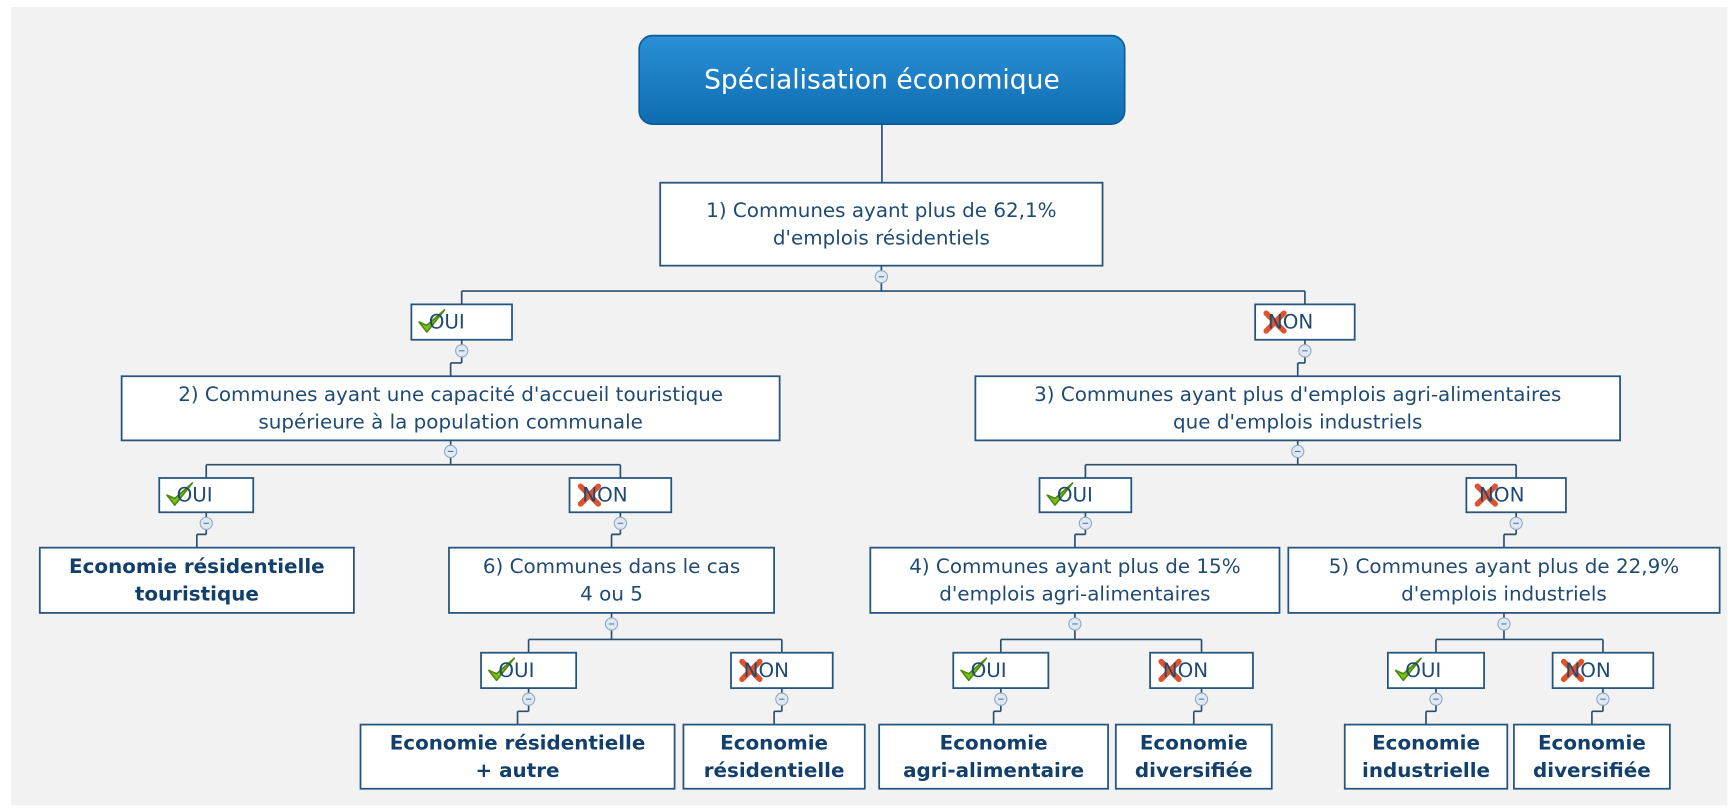 The width and height of the screenshot is (1734, 810). I want to click on node-text: d'emplois résidentiels, so click(881, 238).